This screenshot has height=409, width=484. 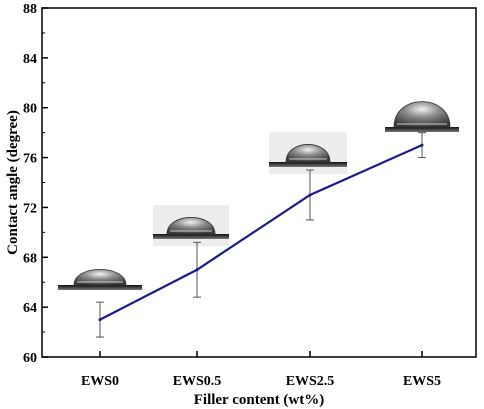 What do you see at coordinates (259, 400) in the screenshot?
I see `x-axis-label: Filler content (wt%)` at bounding box center [259, 400].